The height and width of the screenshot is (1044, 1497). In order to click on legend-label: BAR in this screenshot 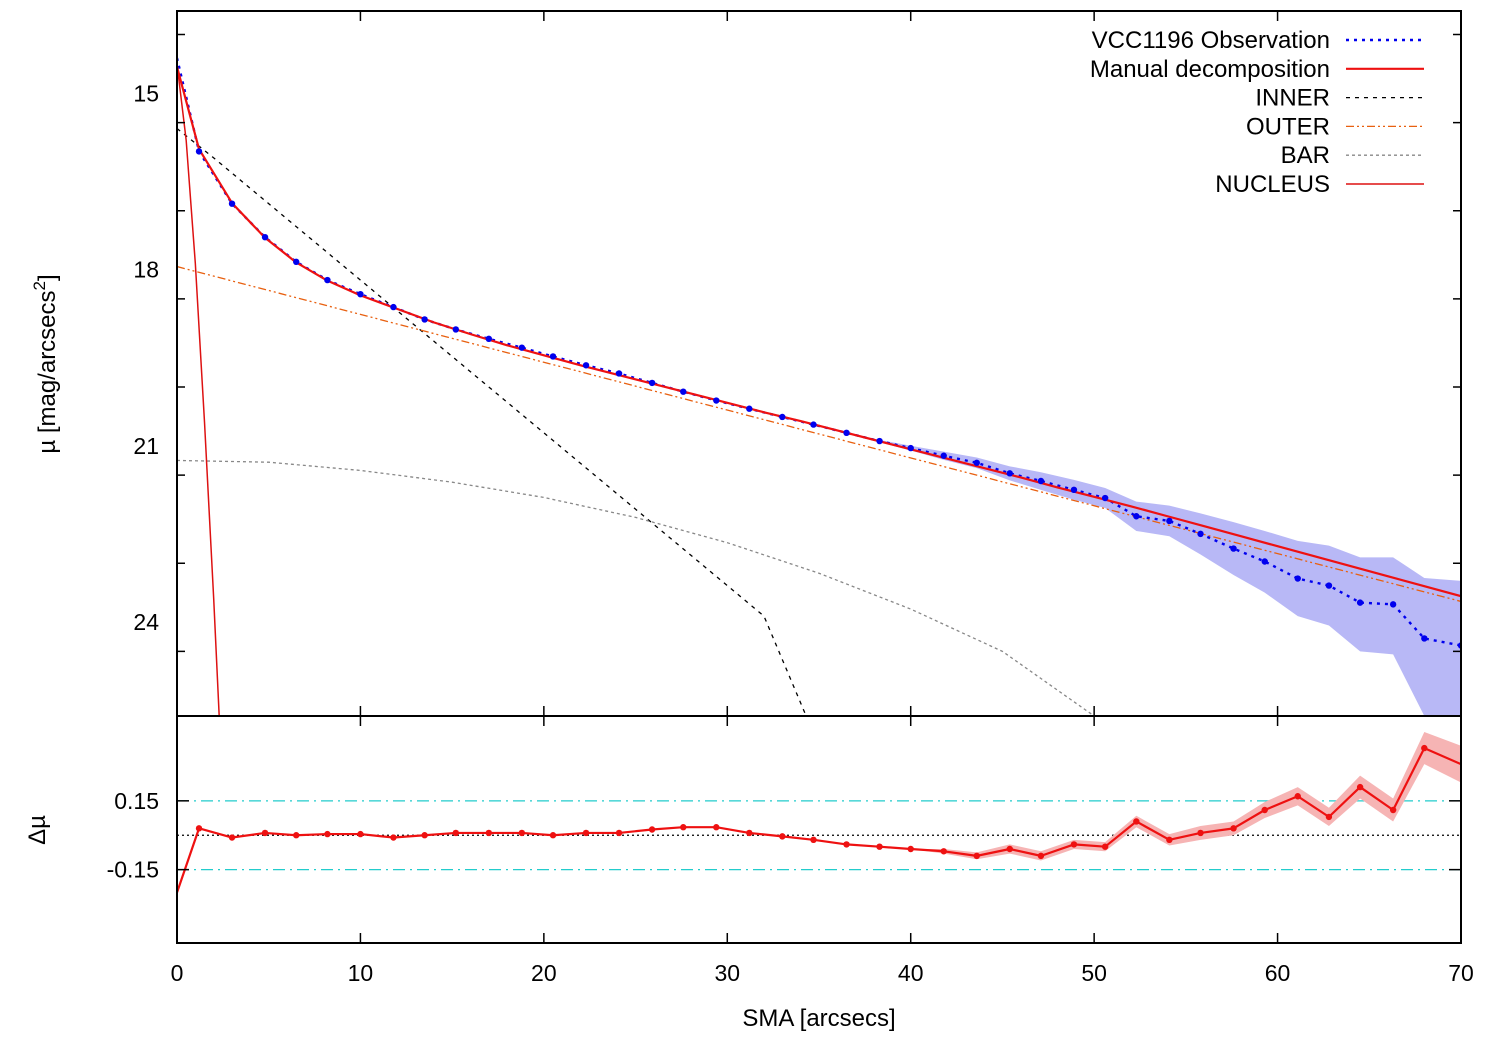, I will do `click(1305, 155)`.